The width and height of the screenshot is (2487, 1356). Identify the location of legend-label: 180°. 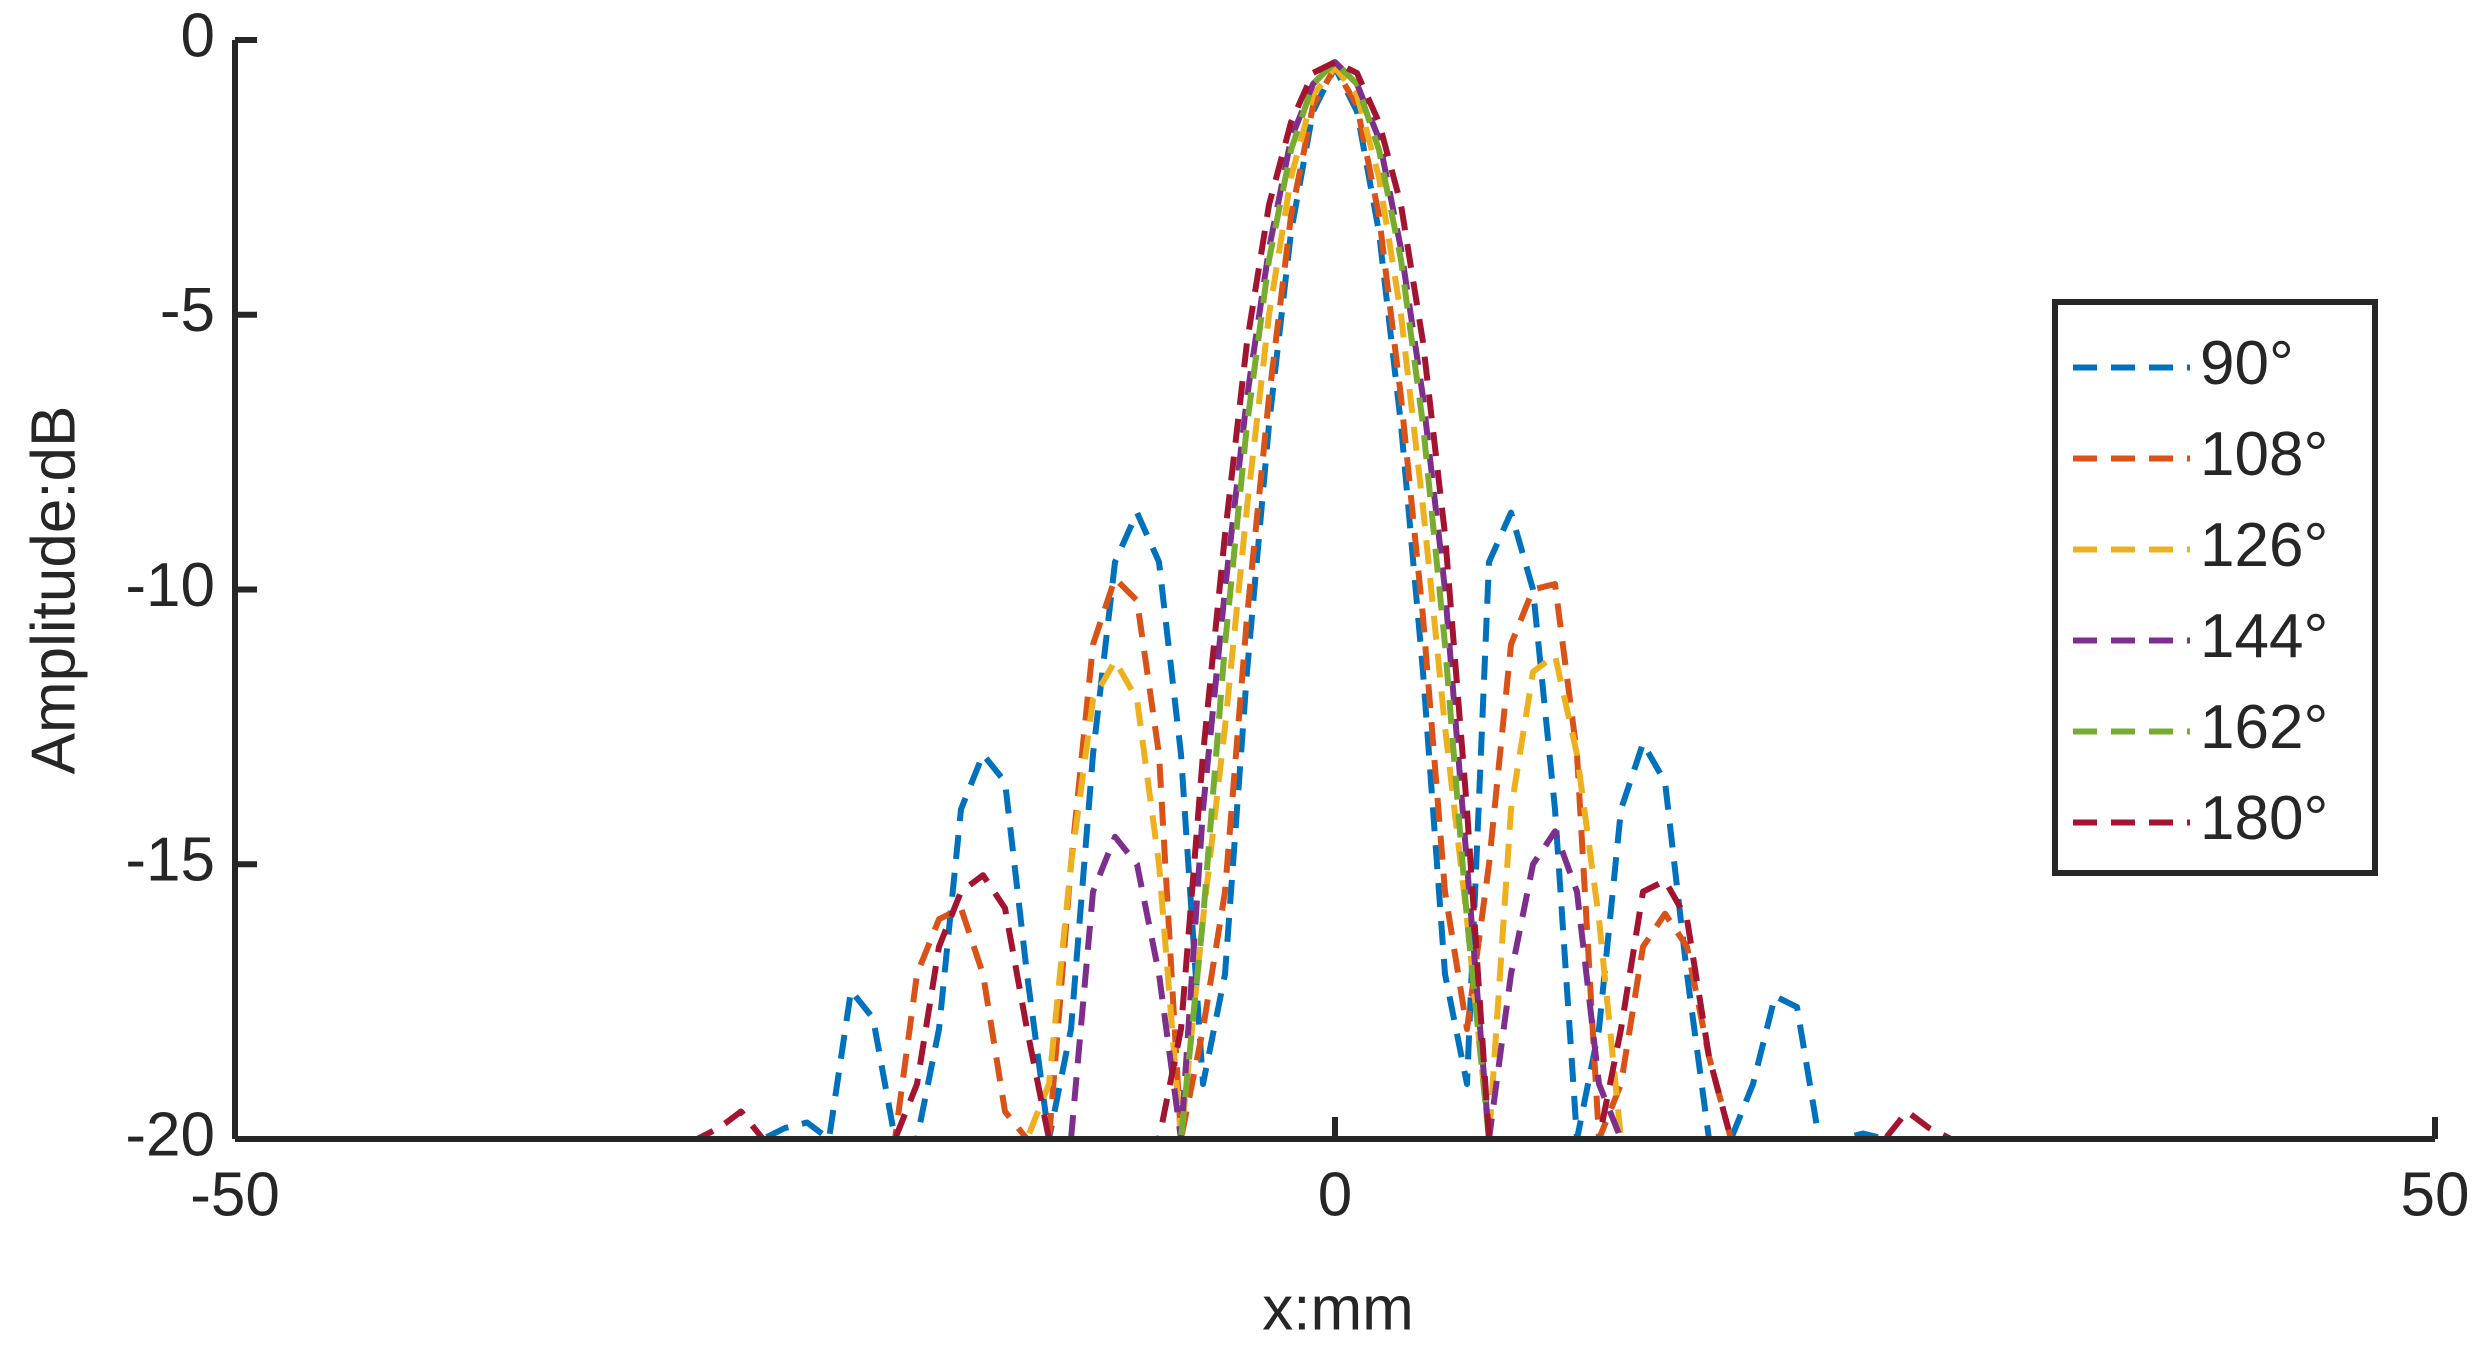
(2264, 818).